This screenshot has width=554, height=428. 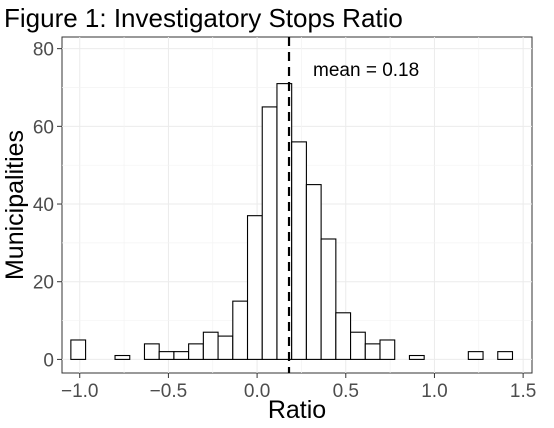 I want to click on x-tick-label: 0.0, so click(x=257, y=391).